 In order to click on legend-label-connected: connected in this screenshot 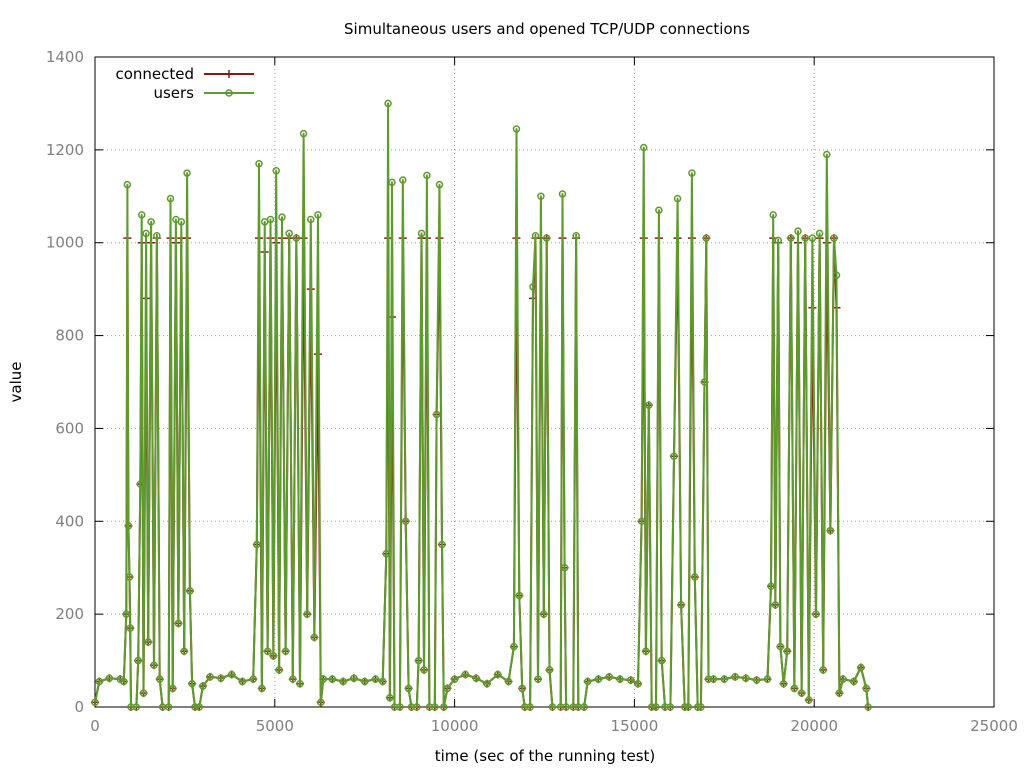, I will do `click(154, 74)`.